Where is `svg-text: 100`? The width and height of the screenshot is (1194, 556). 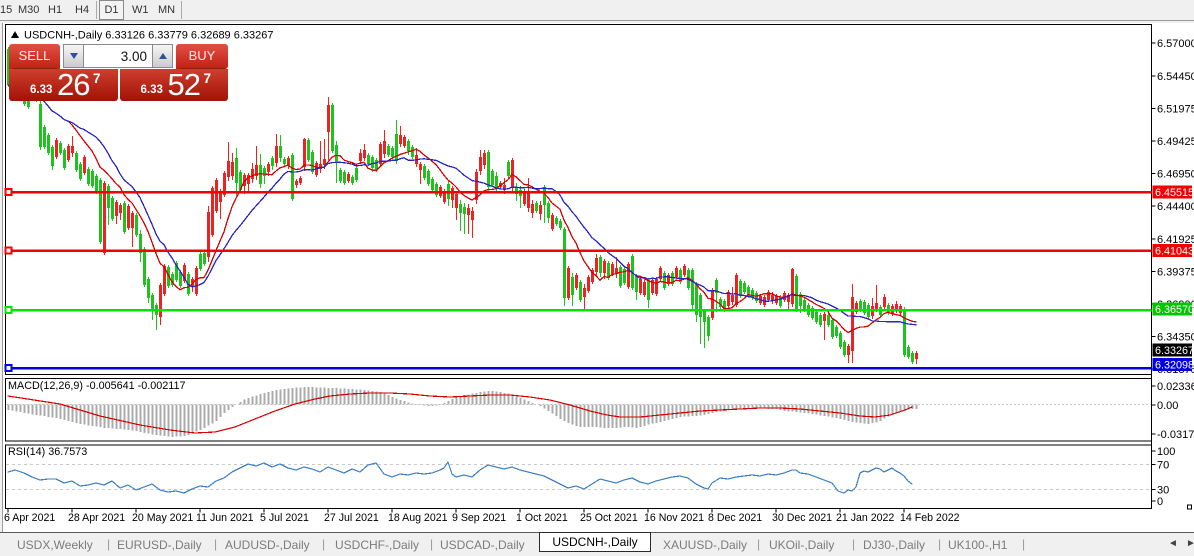 svg-text: 100 is located at coordinates (1166, 452).